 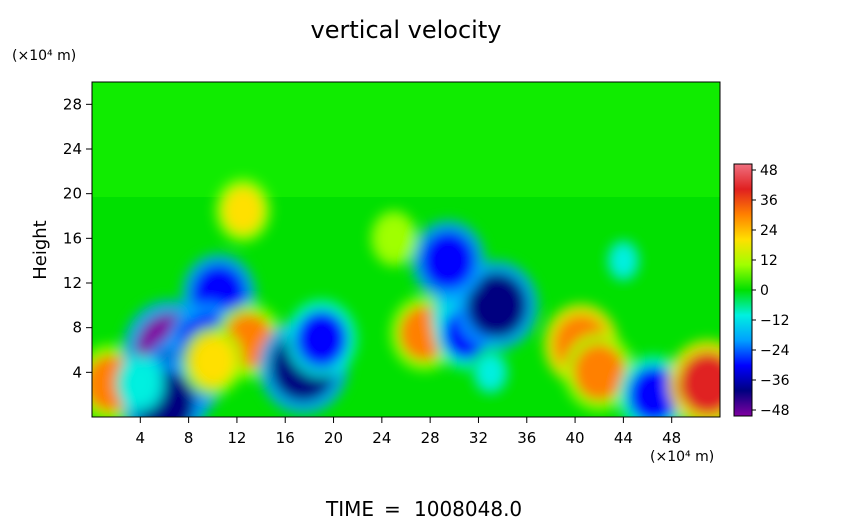 What do you see at coordinates (408, 432) in the screenshot?
I see `x-axis-ticks: 4 8 12 16 20 24 28 32 36 40 44 48` at bounding box center [408, 432].